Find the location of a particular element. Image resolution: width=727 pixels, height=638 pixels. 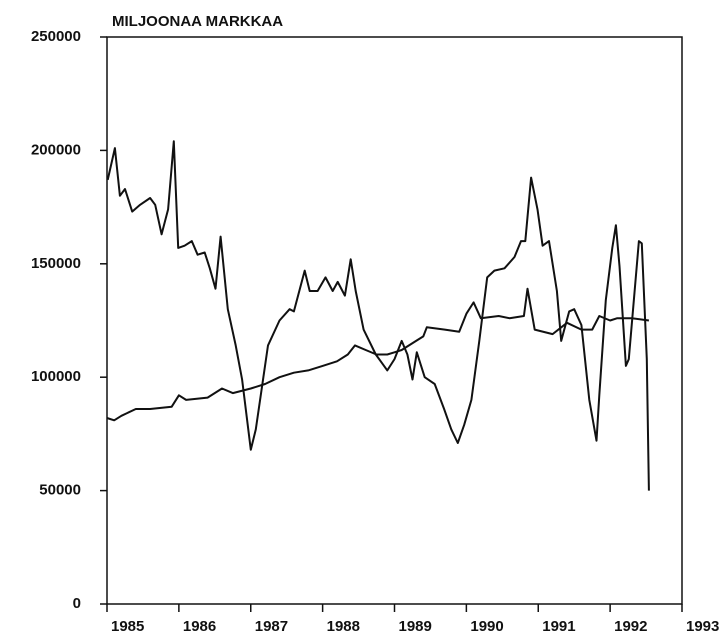

x-tick-label: 1990 is located at coordinates (486, 626).